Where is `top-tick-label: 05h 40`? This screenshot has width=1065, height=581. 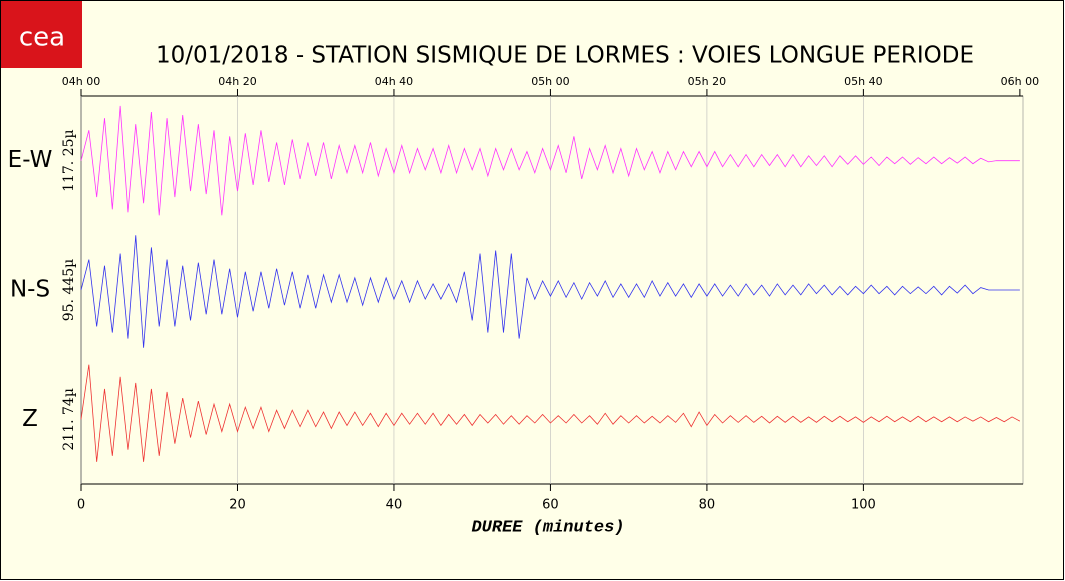
top-tick-label: 05h 40 is located at coordinates (863, 81).